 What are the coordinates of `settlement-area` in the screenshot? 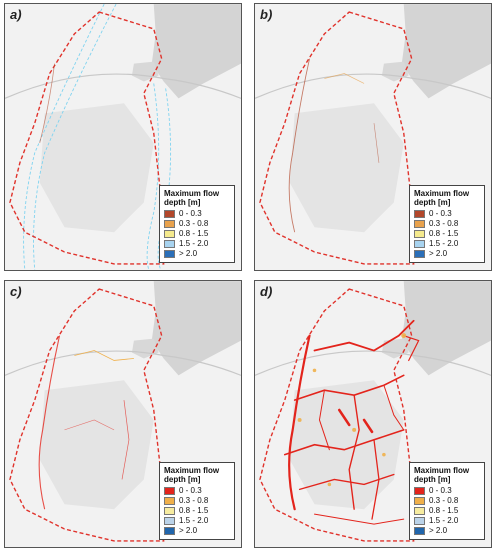 It's located at (96, 168).